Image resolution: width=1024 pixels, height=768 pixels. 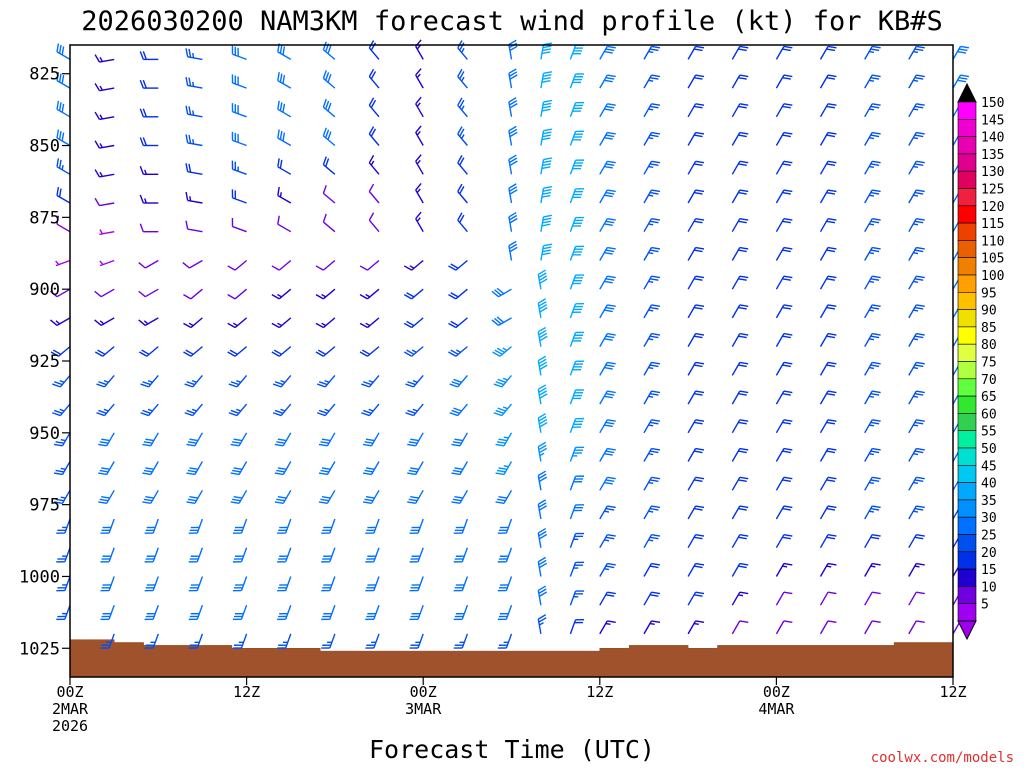 I want to click on credit-text: coolwx.com/models, so click(x=942, y=758).